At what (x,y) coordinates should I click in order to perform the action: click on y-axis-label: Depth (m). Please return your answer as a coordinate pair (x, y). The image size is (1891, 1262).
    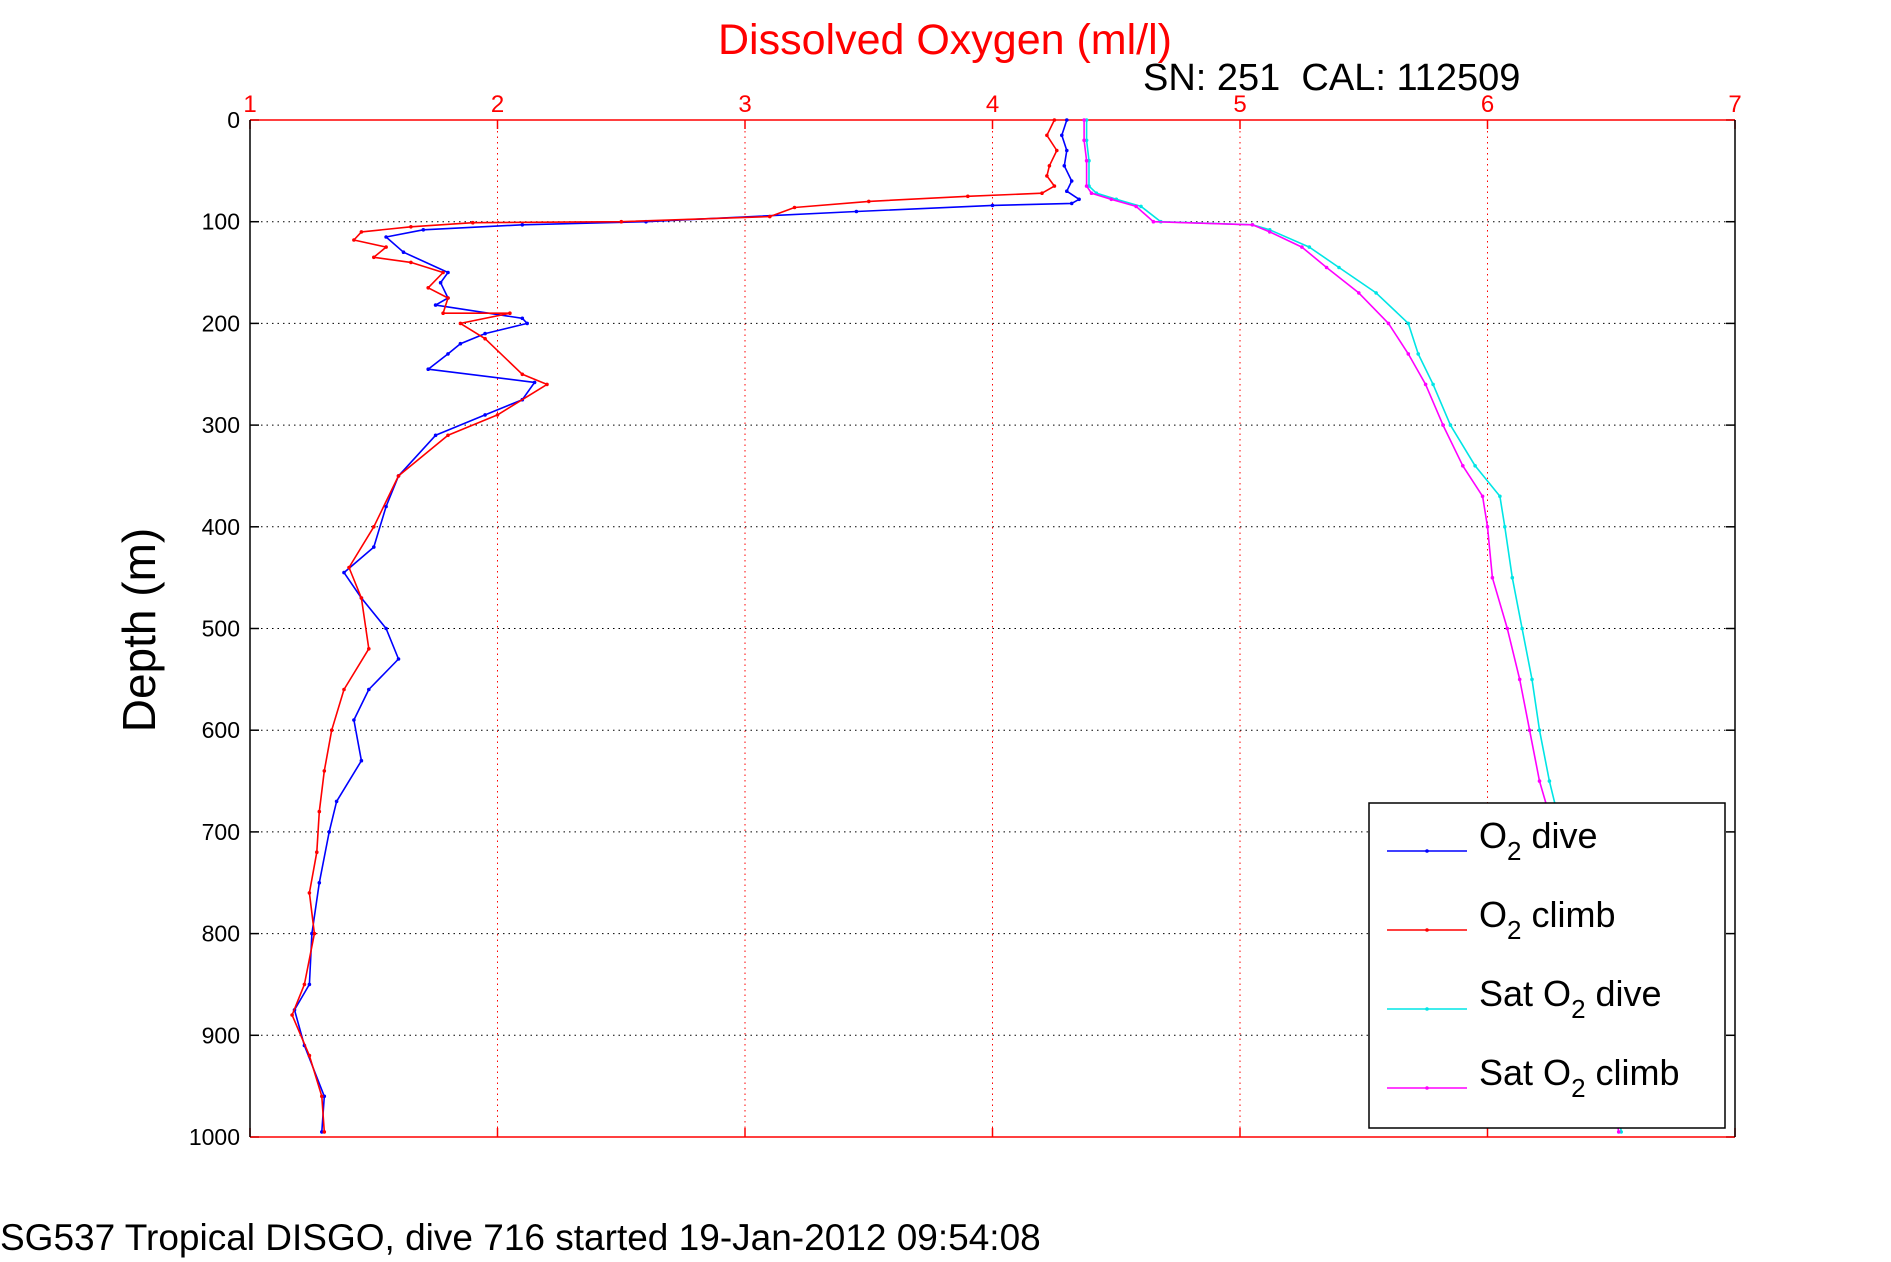
    Looking at the image, I should click on (139, 630).